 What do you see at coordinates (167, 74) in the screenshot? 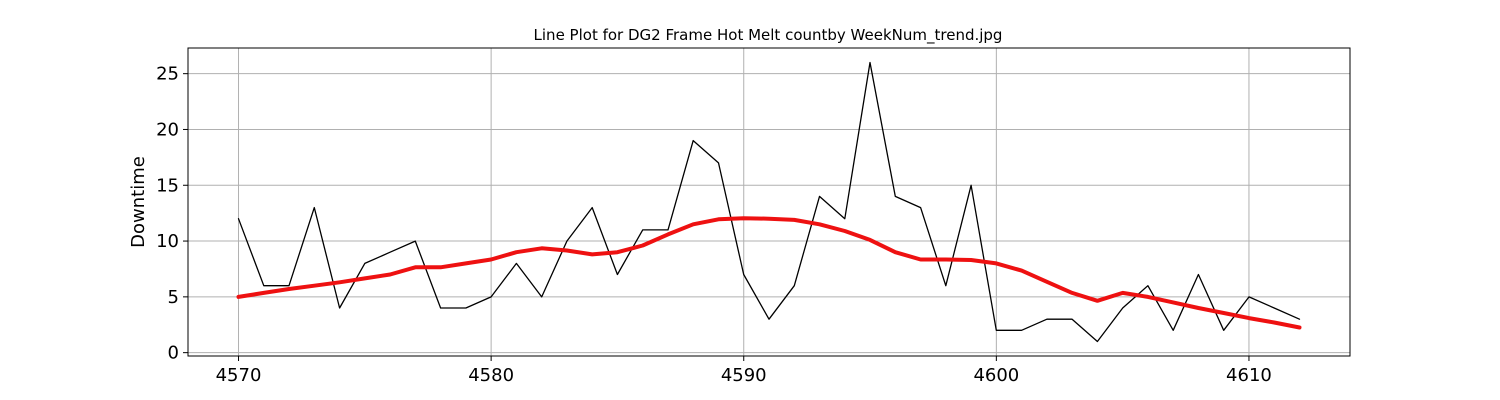
I see `y-tick-label: 25` at bounding box center [167, 74].